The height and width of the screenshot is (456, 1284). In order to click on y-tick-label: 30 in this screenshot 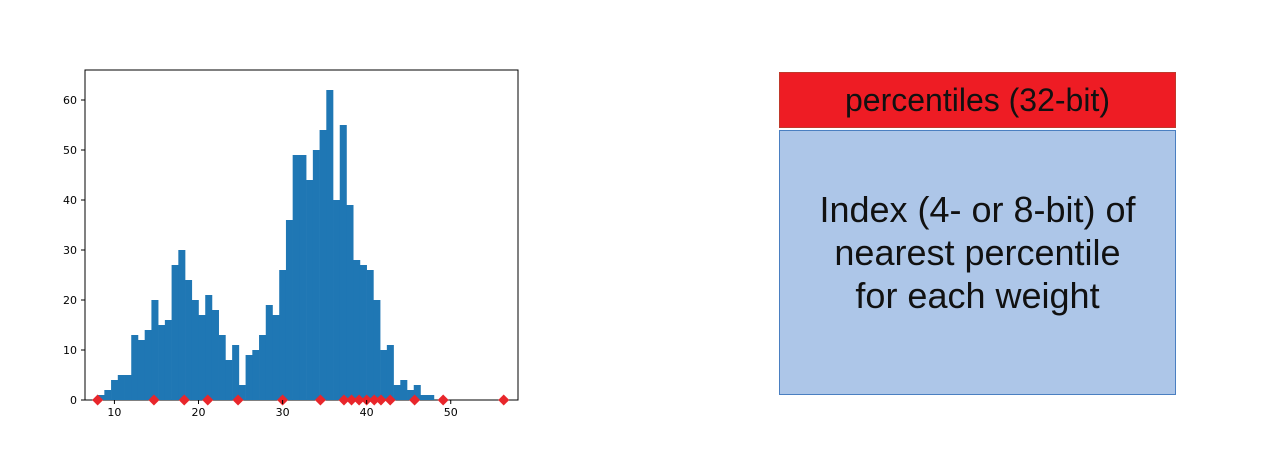, I will do `click(70, 250)`.